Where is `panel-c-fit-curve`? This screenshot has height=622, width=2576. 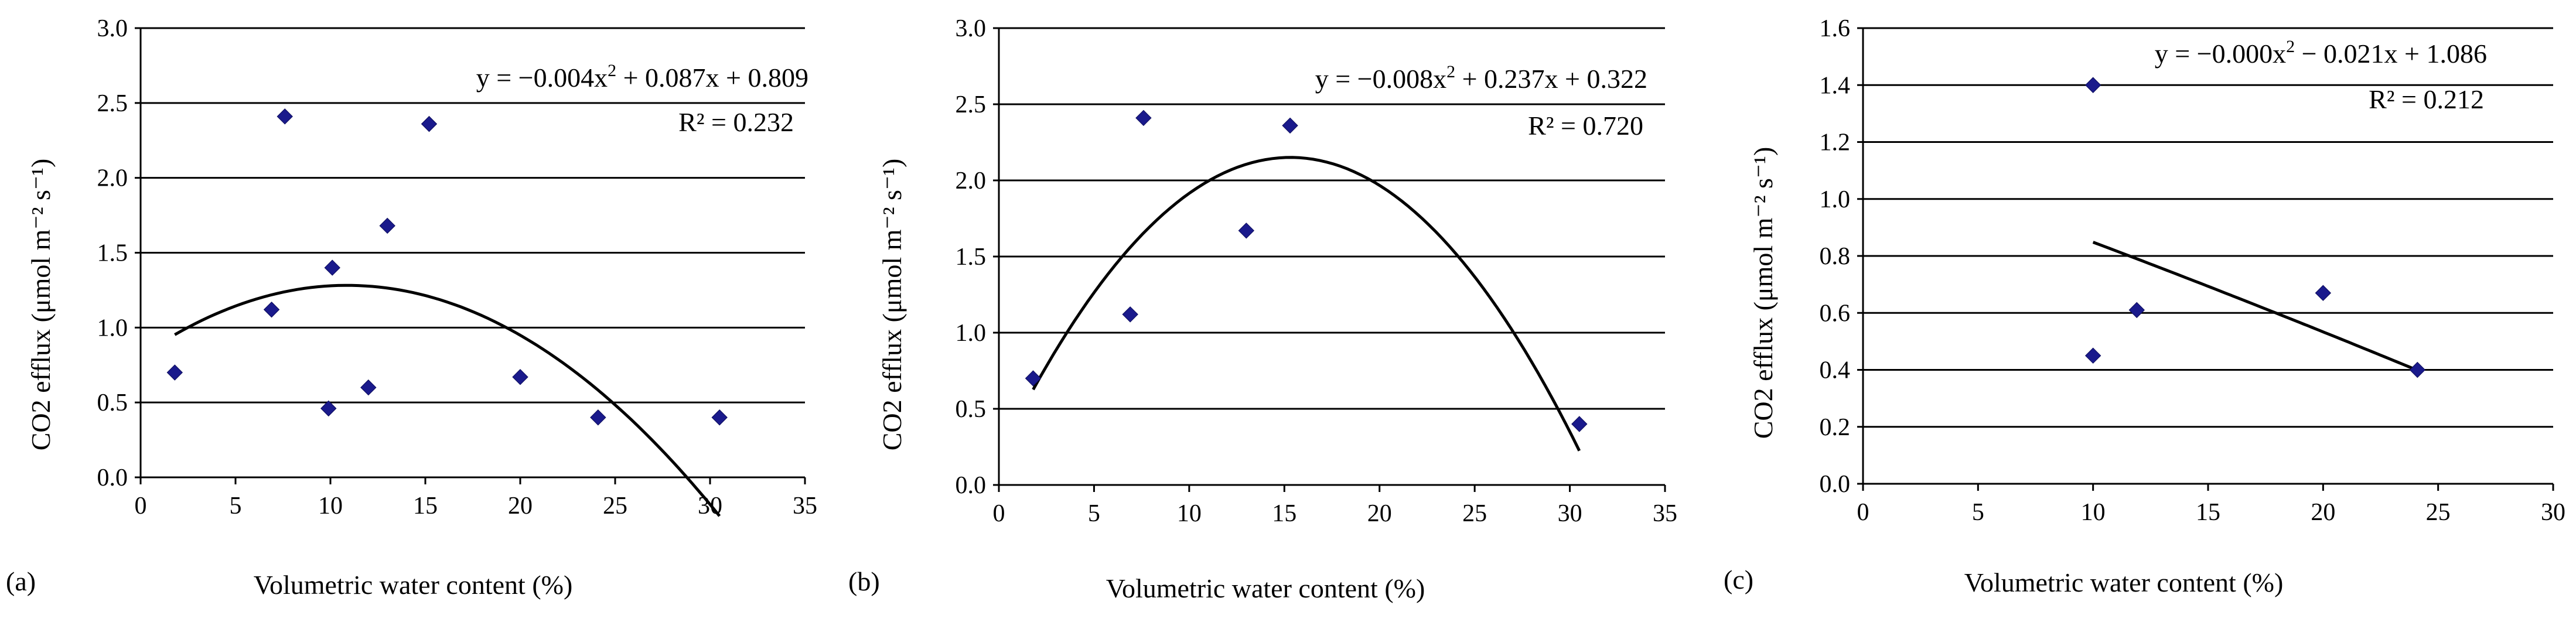
panel-c-fit-curve is located at coordinates (2255, 306).